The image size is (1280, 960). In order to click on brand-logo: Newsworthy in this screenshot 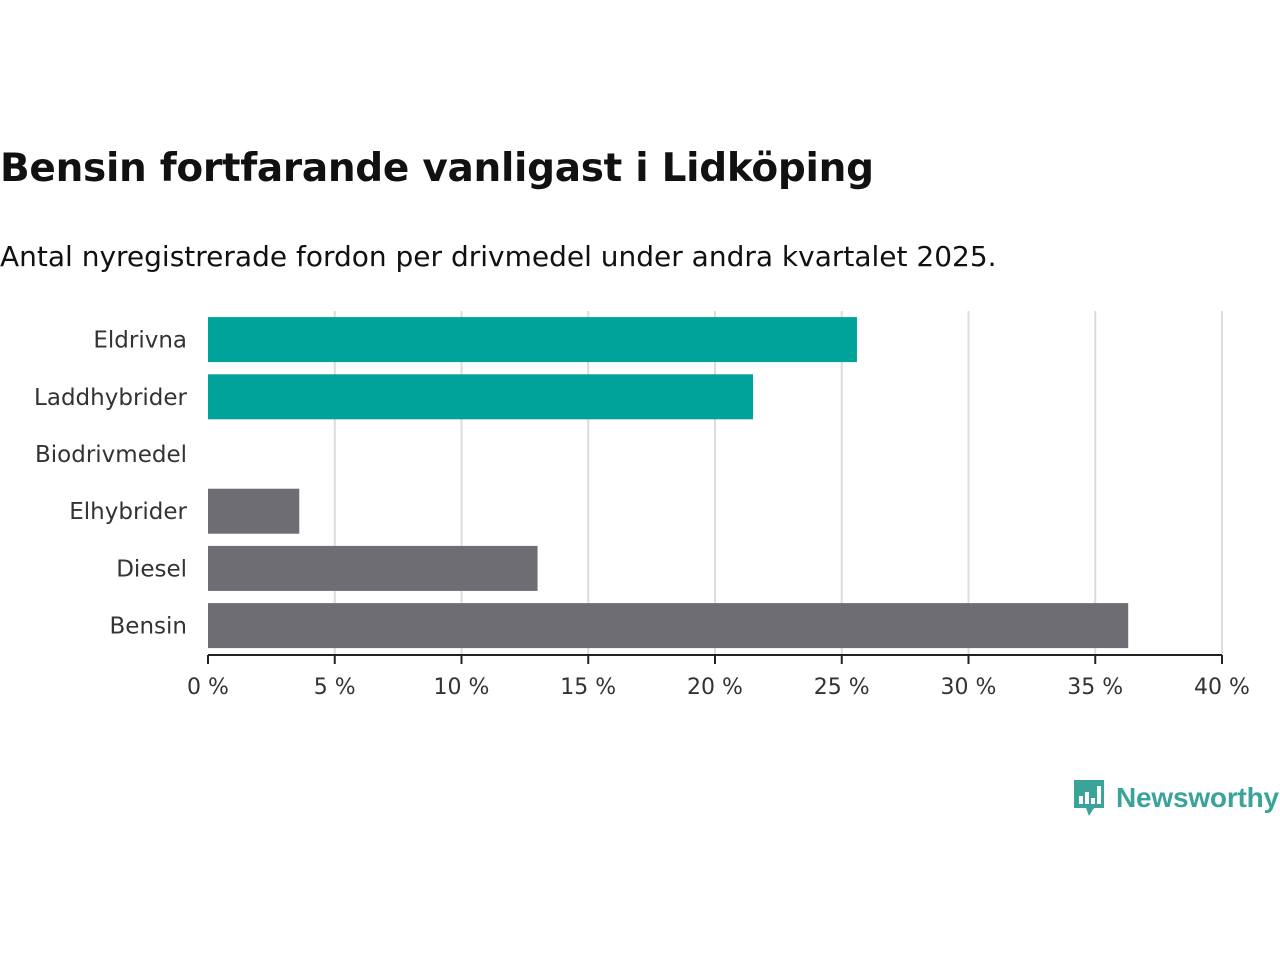, I will do `click(1175, 798)`.